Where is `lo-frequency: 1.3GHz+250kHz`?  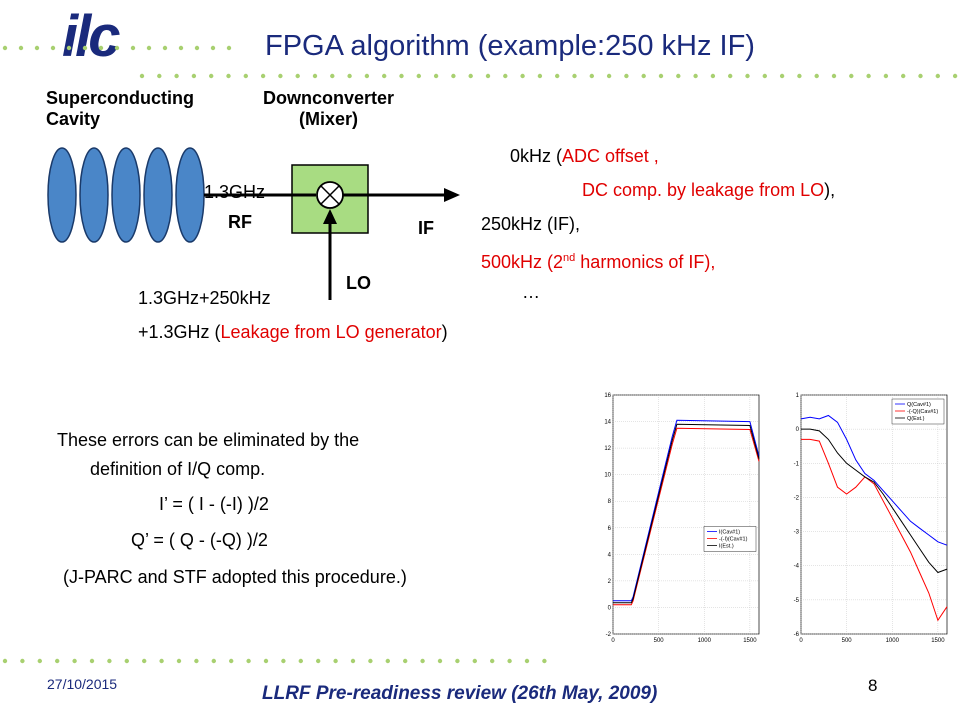 lo-frequency: 1.3GHz+250kHz is located at coordinates (204, 298).